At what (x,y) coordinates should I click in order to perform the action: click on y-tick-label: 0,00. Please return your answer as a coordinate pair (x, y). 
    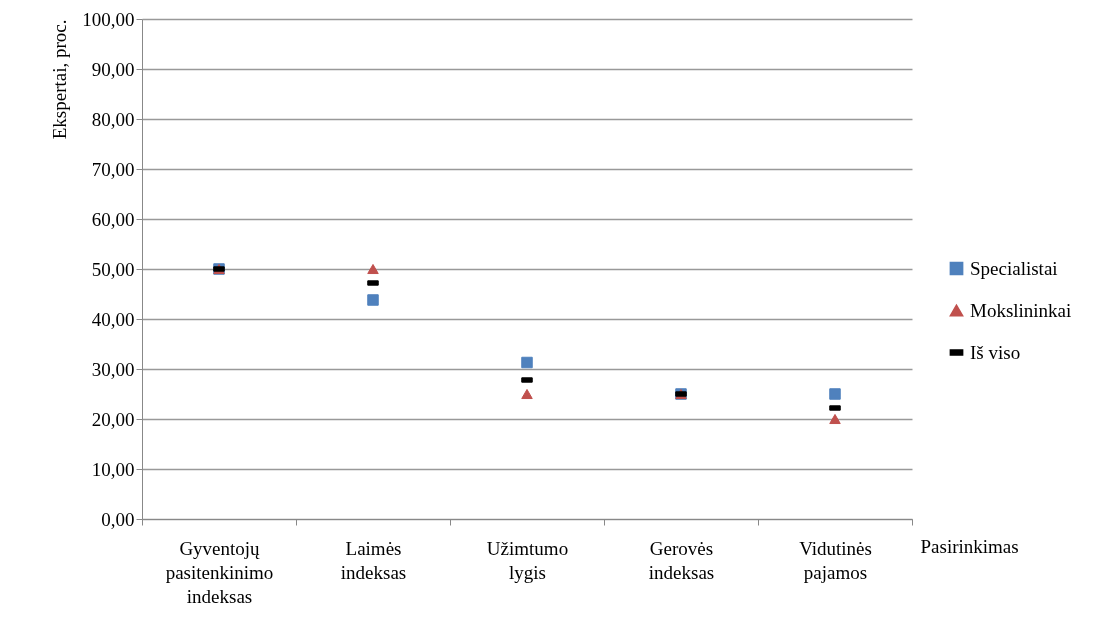
    Looking at the image, I should click on (118, 519).